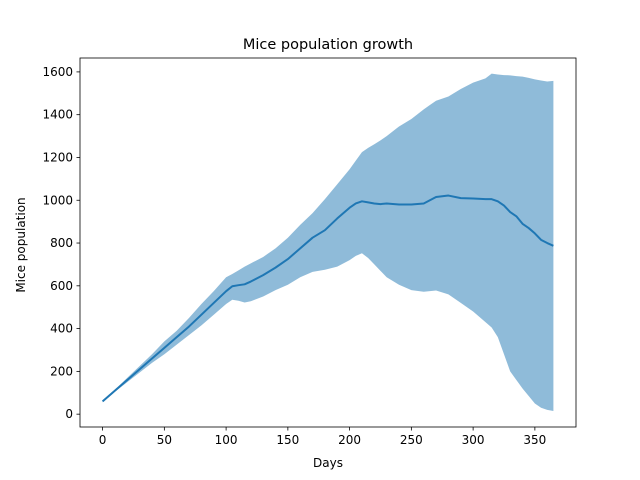  I want to click on y-tick-label: 400, so click(61, 329).